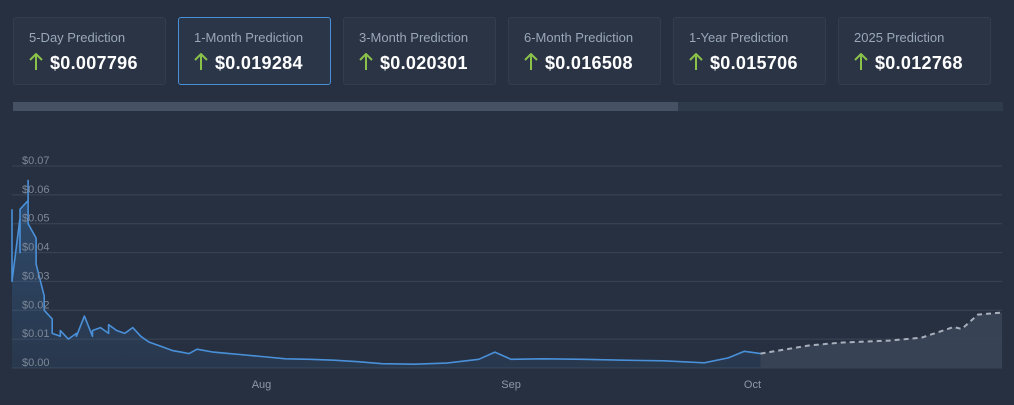 The image size is (1014, 405). I want to click on card-value: $0.020301, so click(424, 63).